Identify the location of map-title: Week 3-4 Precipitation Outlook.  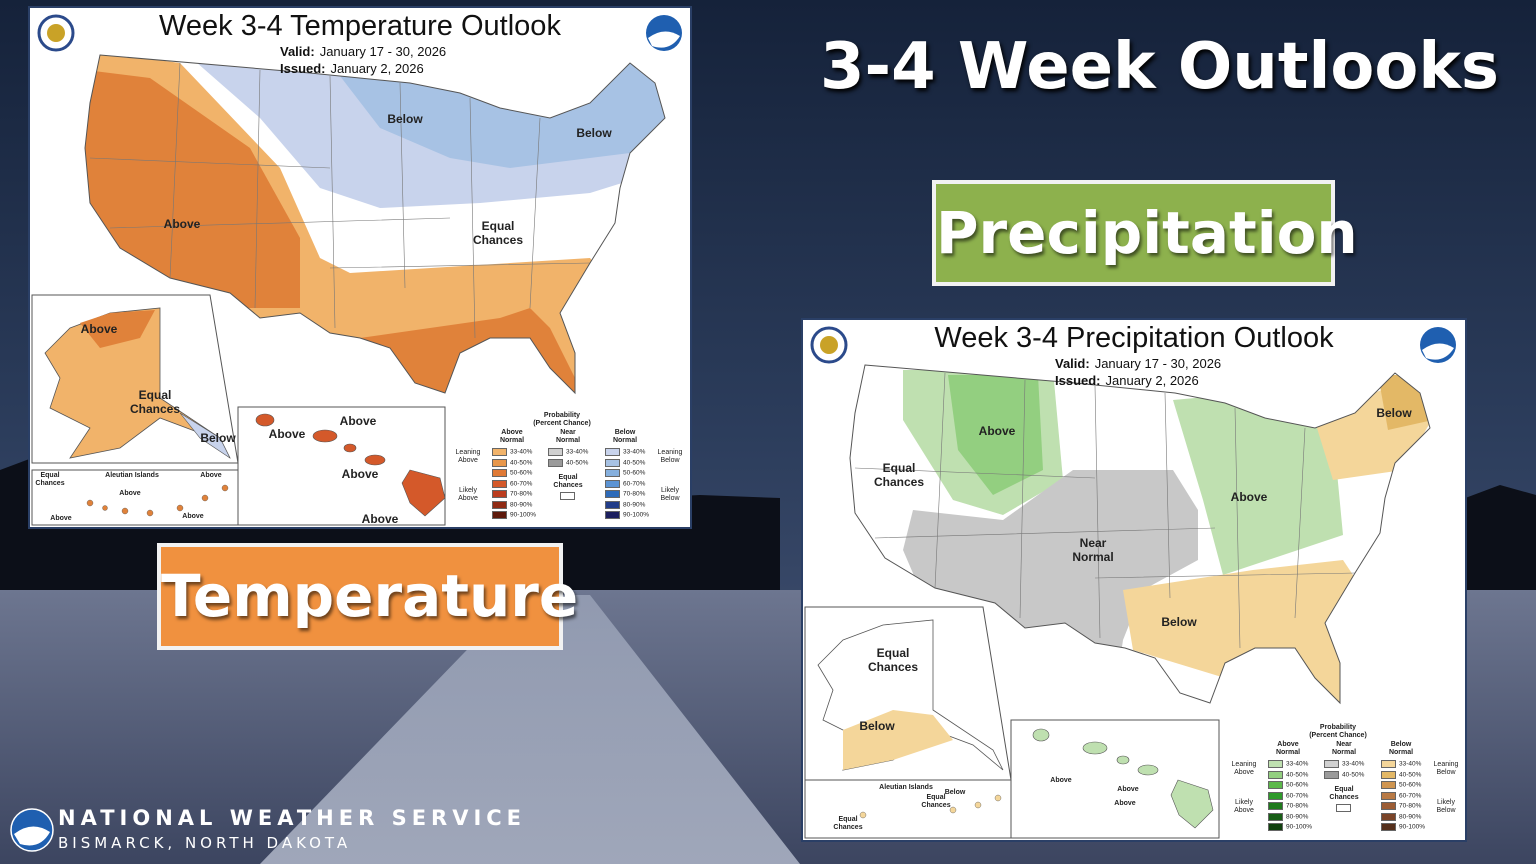
(1134, 338).